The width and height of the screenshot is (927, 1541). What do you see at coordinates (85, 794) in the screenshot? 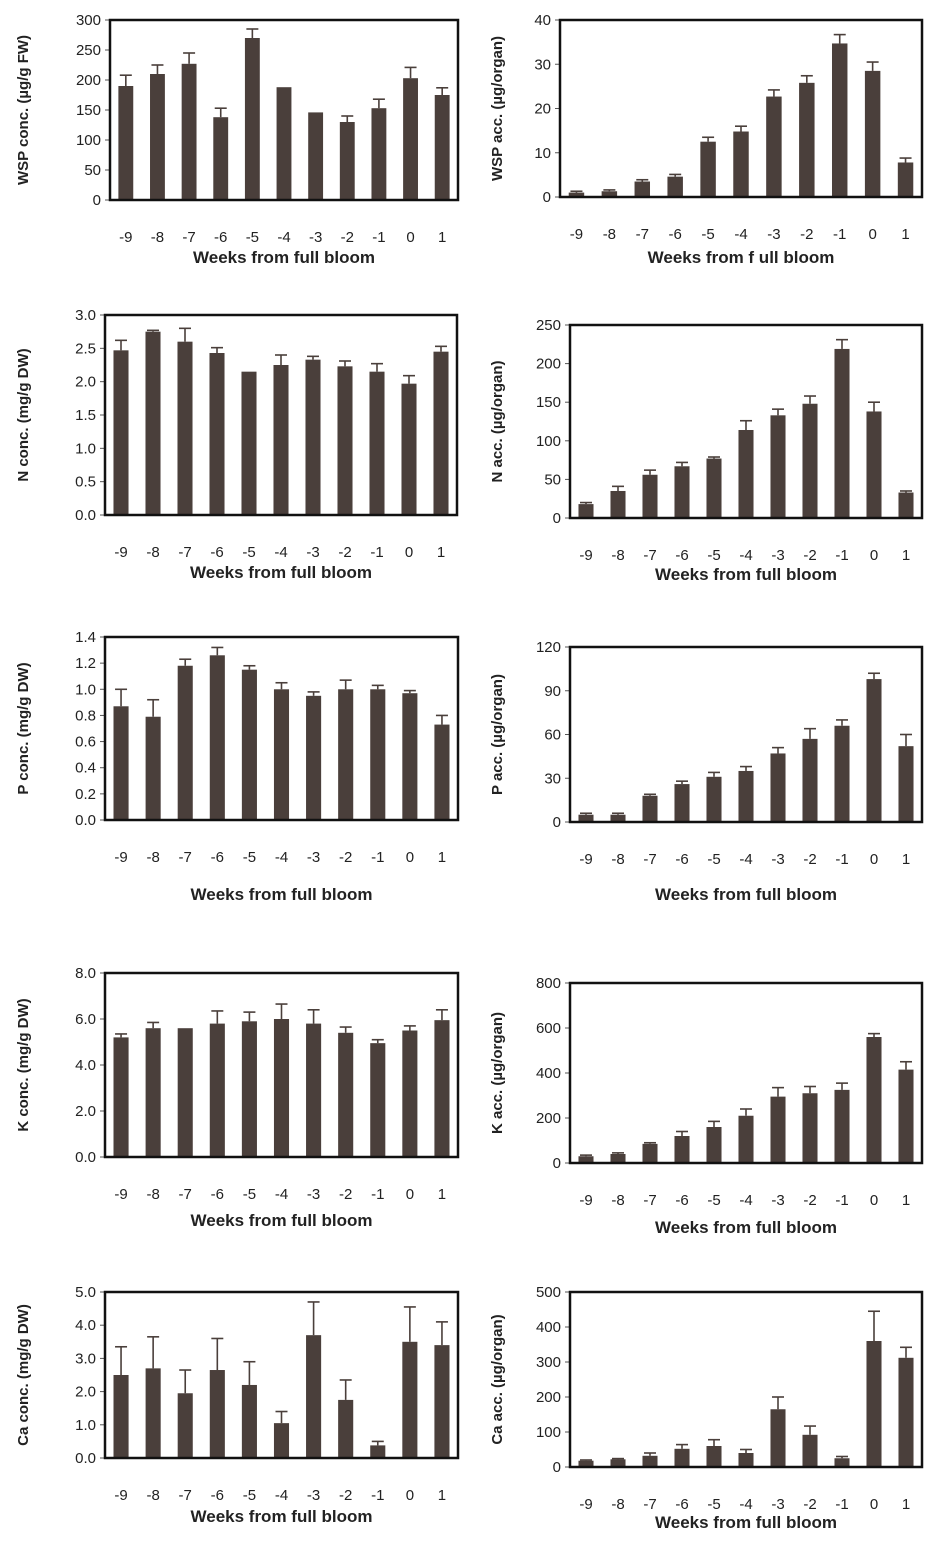
I see `y-tick-label: 0.2` at bounding box center [85, 794].